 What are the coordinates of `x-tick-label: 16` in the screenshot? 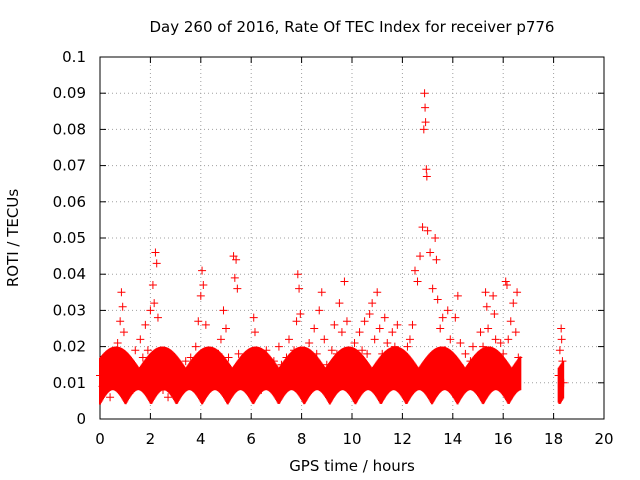 It's located at (503, 439).